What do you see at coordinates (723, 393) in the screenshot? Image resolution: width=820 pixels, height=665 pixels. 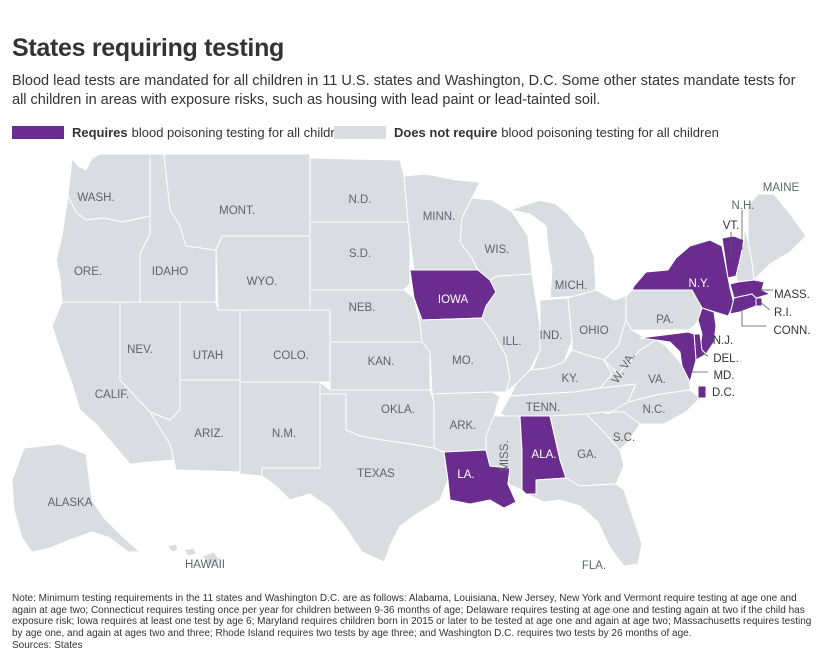 I see `state-label-dc: D.C.` at bounding box center [723, 393].